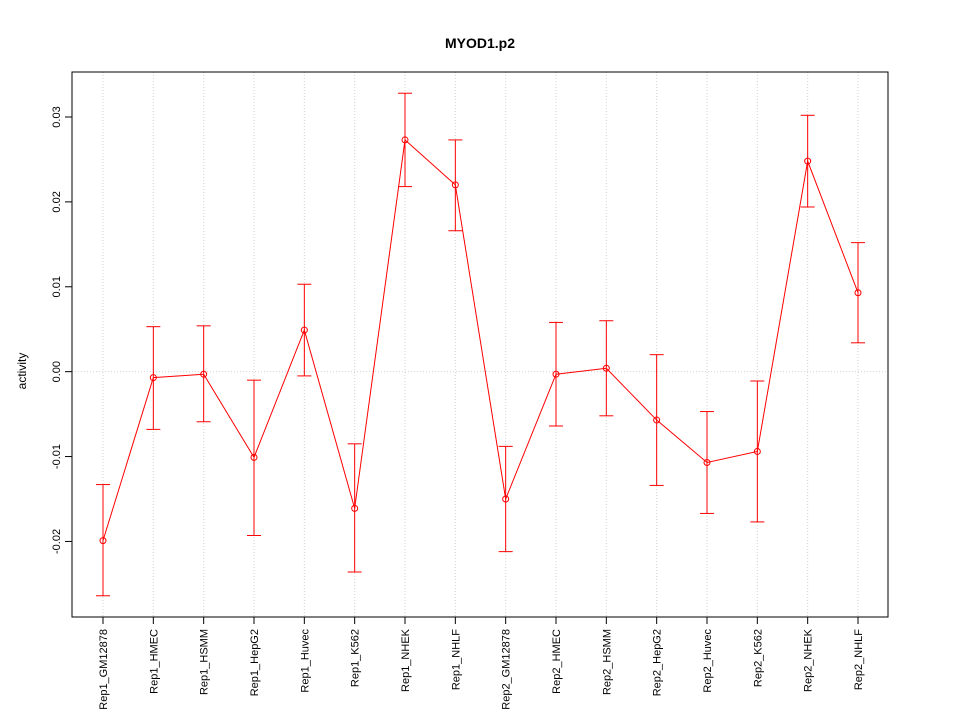 This screenshot has height=720, width=960. I want to click on x-tick-label: Rep2_HSMM, so click(607, 662).